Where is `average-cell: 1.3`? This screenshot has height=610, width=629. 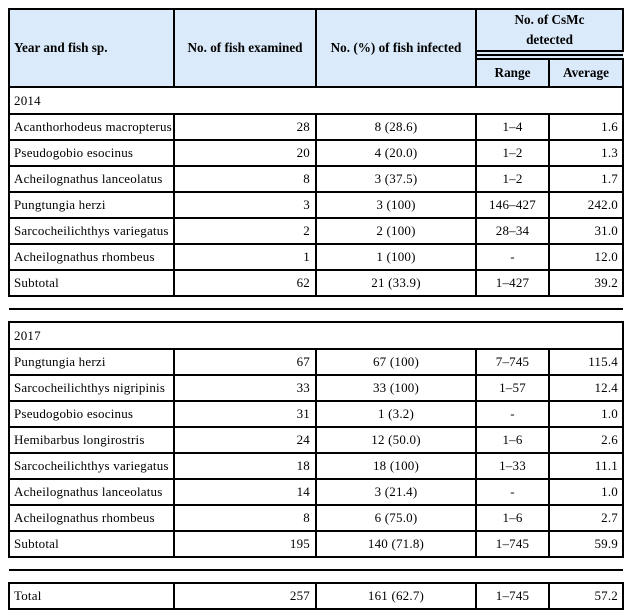
average-cell: 1.3 is located at coordinates (586, 153).